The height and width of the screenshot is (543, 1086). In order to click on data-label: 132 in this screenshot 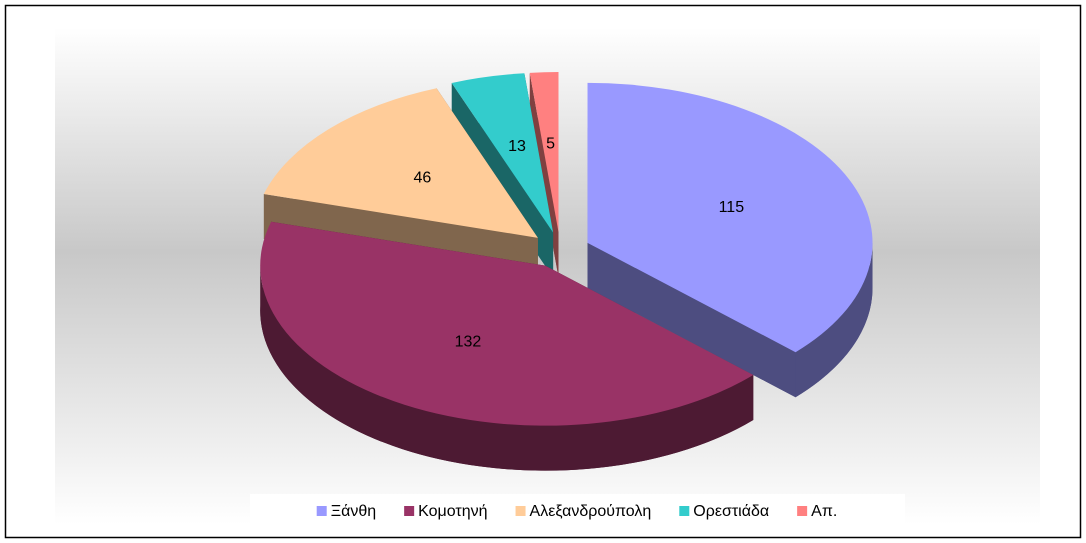, I will do `click(468, 341)`.